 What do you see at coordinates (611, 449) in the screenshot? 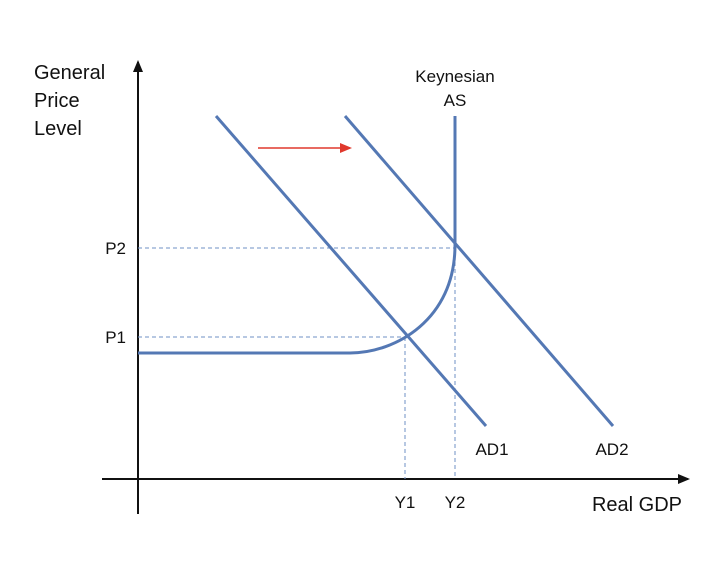
I see `ad2-label: AD2` at bounding box center [611, 449].